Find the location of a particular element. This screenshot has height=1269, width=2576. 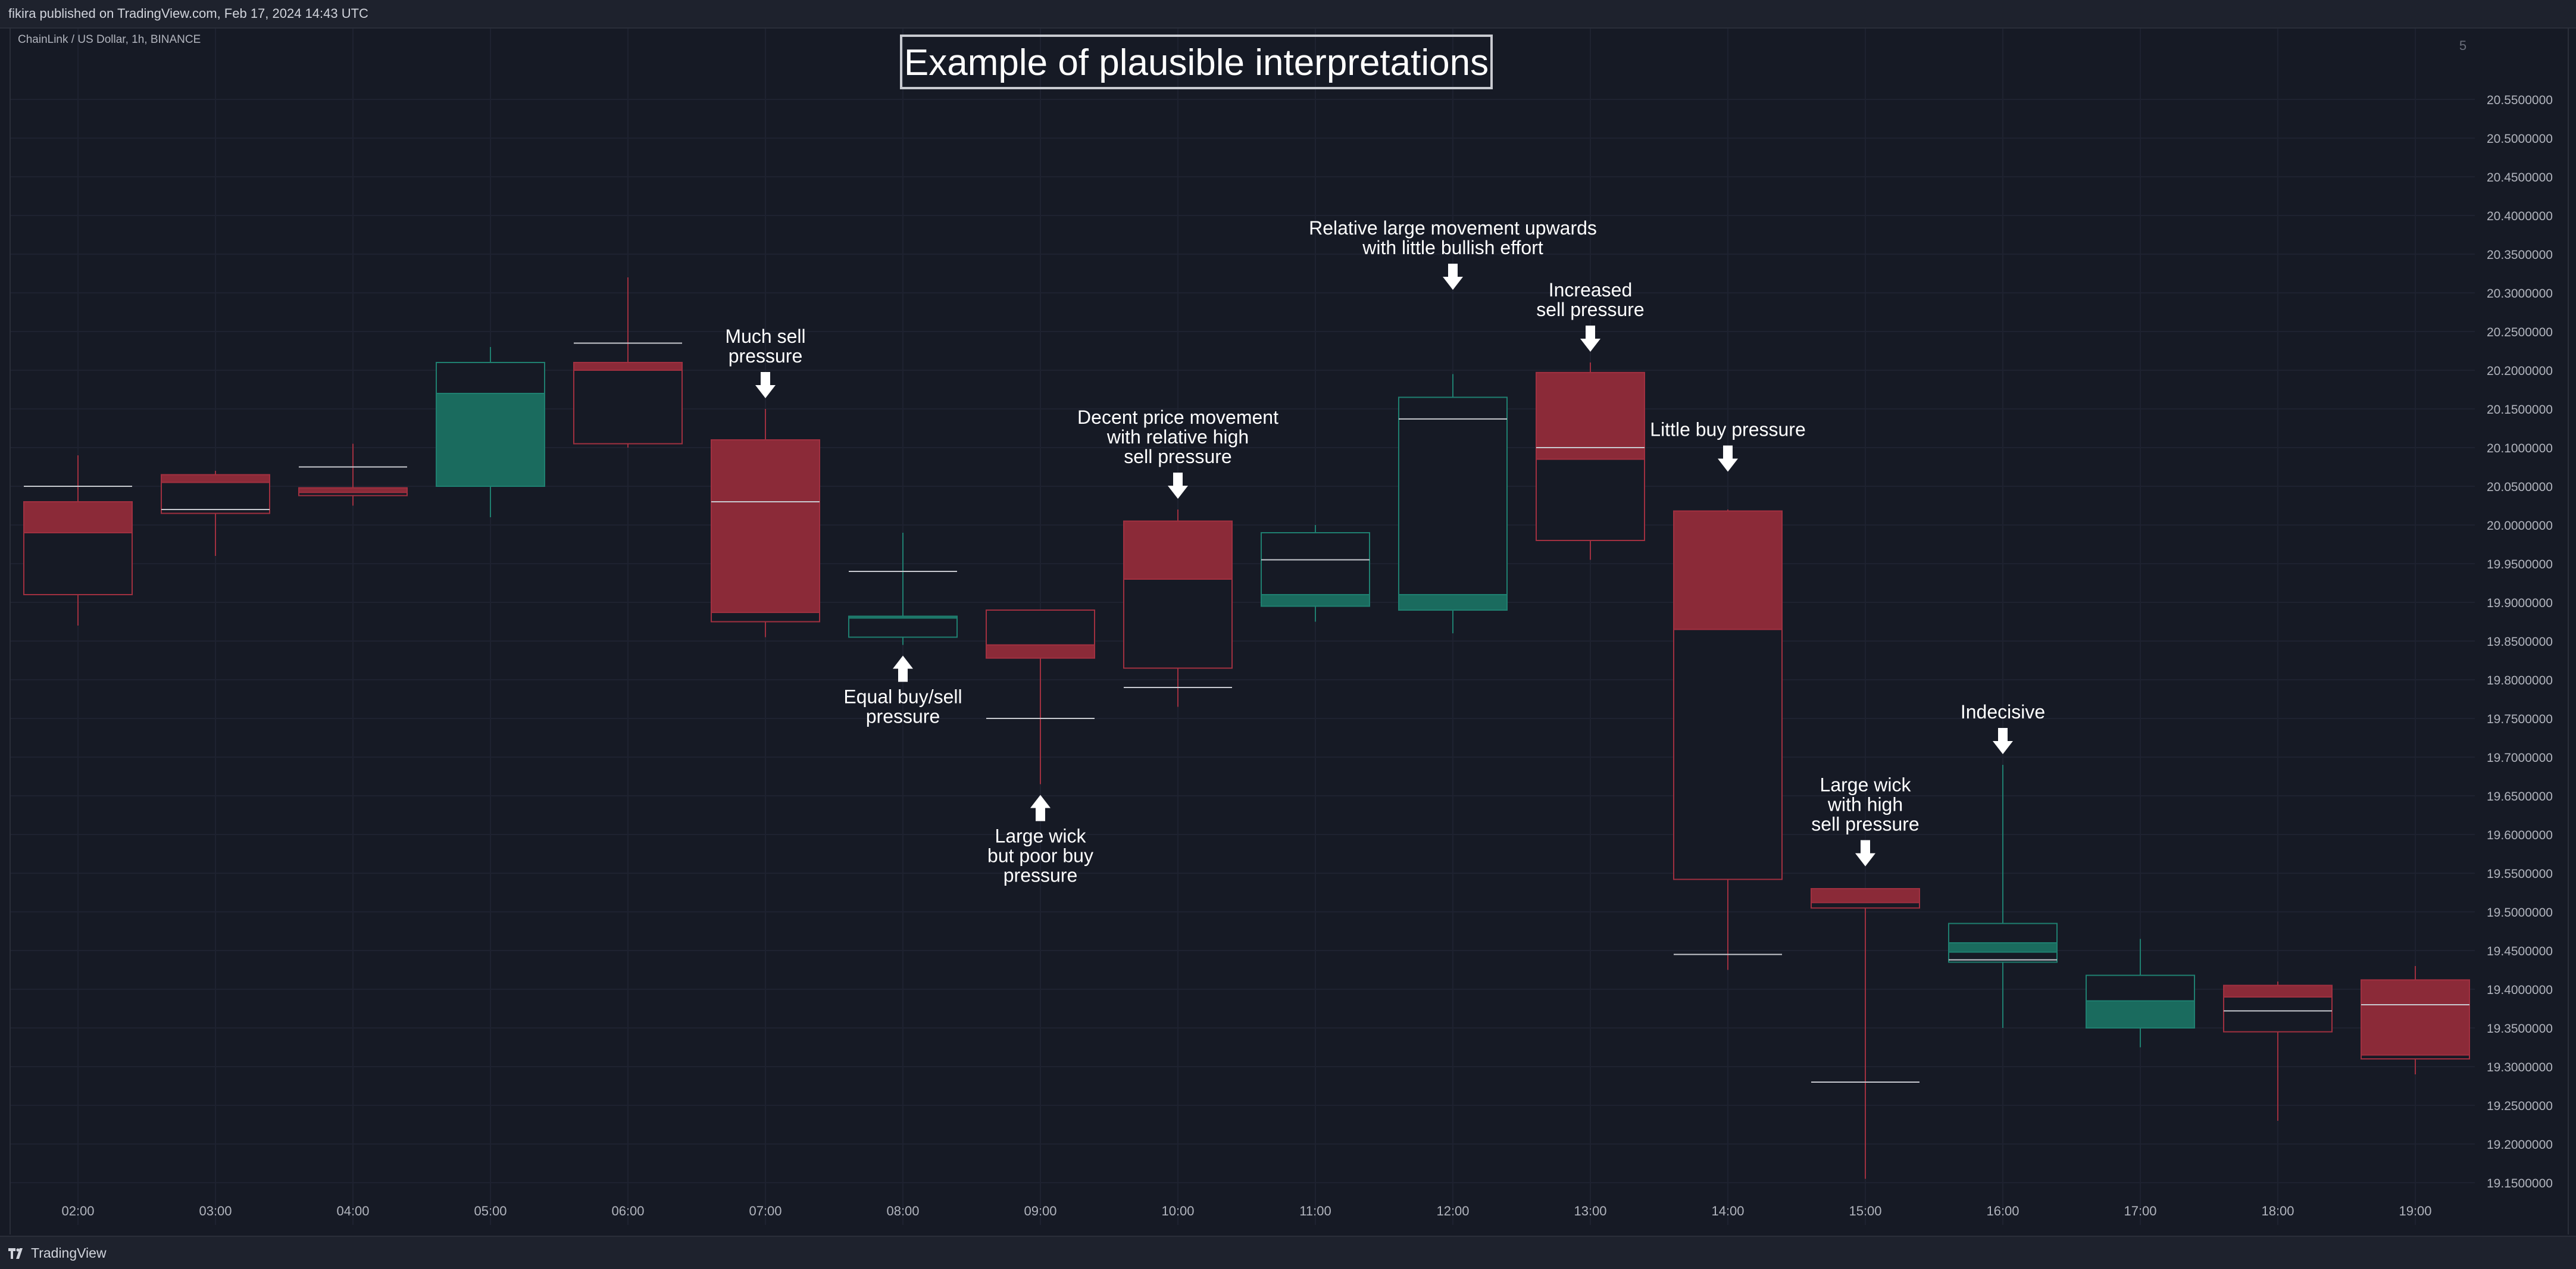

x-tick-label: 13:00 is located at coordinates (1590, 1211).